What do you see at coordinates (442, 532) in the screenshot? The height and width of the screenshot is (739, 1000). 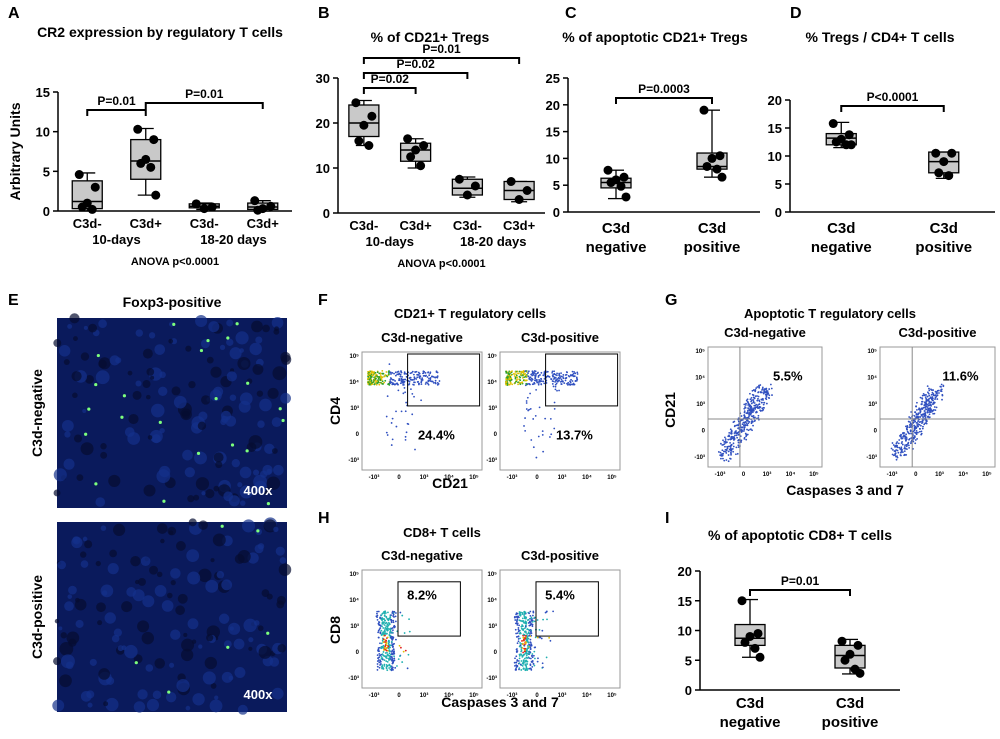 I see `panel-title: CD8+ T cells` at bounding box center [442, 532].